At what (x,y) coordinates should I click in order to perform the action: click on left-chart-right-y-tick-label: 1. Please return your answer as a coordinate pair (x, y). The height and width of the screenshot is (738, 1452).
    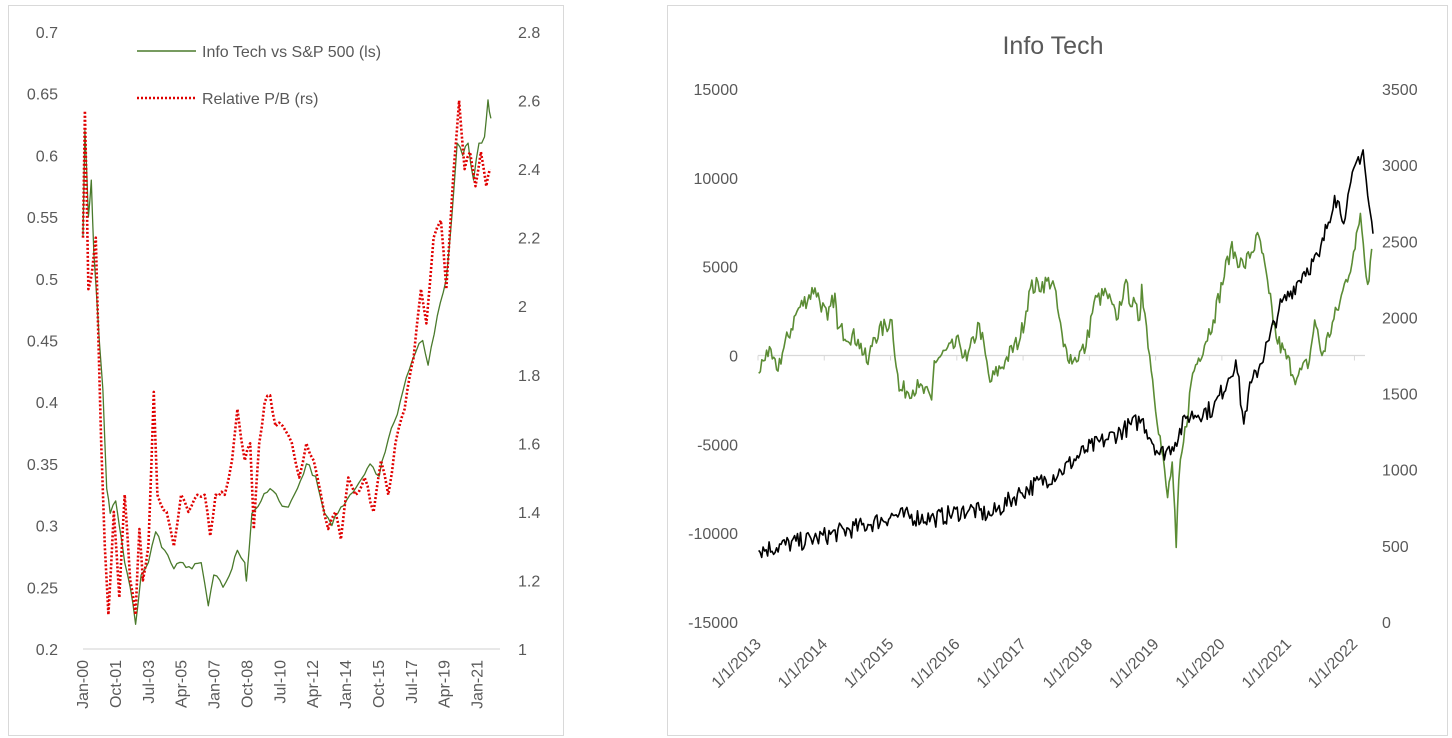
    Looking at the image, I should click on (522, 650).